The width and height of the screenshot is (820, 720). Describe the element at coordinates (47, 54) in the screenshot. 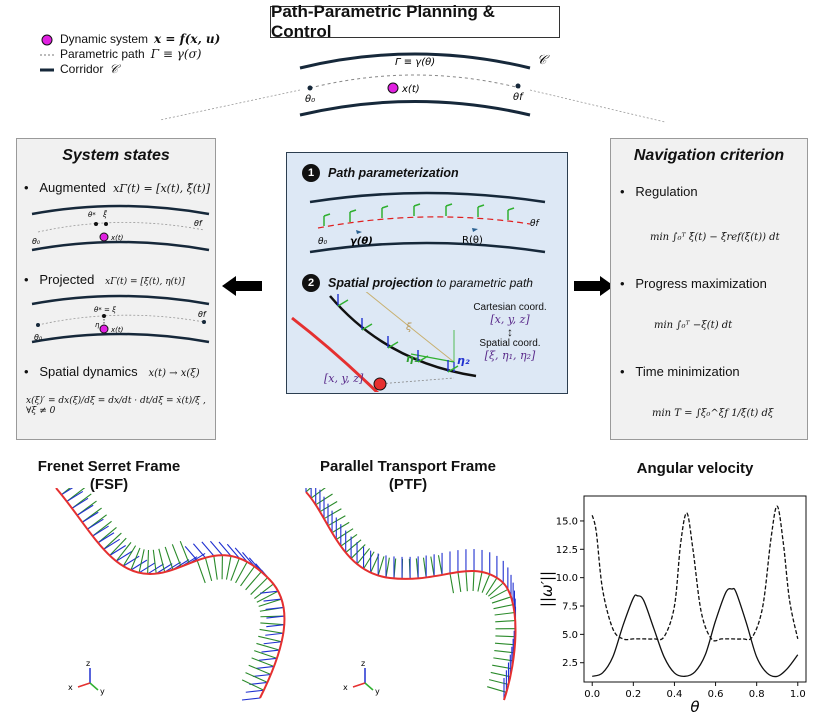

I see `dashed-line-icon` at that location.